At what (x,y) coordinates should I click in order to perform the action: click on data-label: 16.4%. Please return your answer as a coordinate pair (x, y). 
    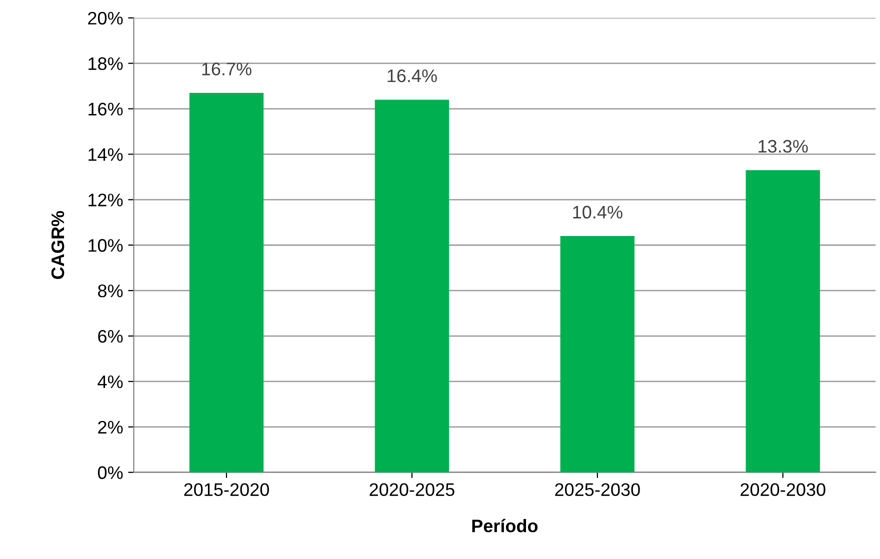
    Looking at the image, I should click on (412, 75).